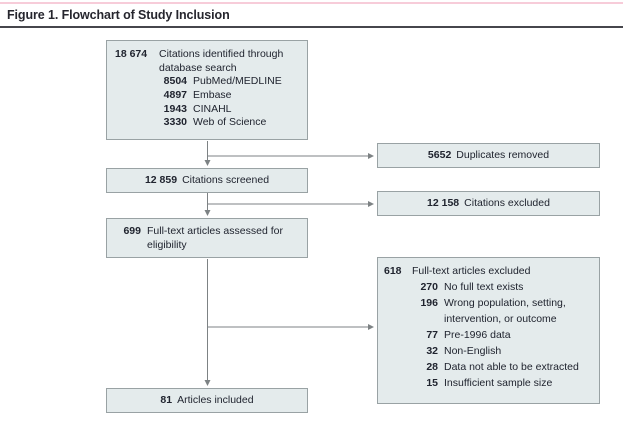 The height and width of the screenshot is (424, 623). What do you see at coordinates (477, 334) in the screenshot?
I see `reason-label: Pre-1996 data` at bounding box center [477, 334].